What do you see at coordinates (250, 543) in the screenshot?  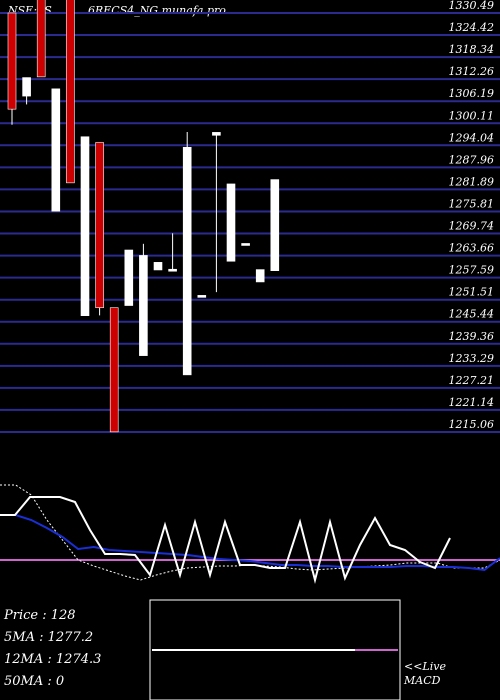 I see `blue-indicator-line` at bounding box center [250, 543].